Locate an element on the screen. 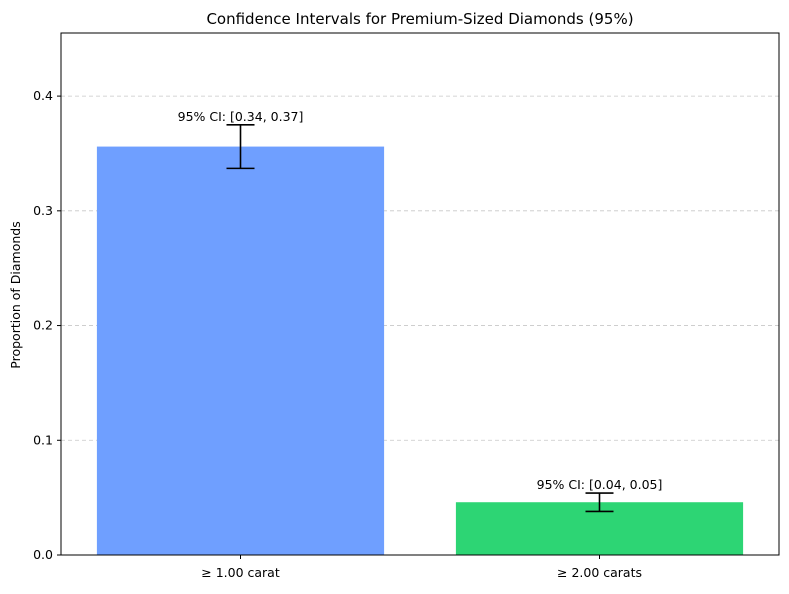  y-axis-label: Proportion of Diamonds is located at coordinates (15, 294).